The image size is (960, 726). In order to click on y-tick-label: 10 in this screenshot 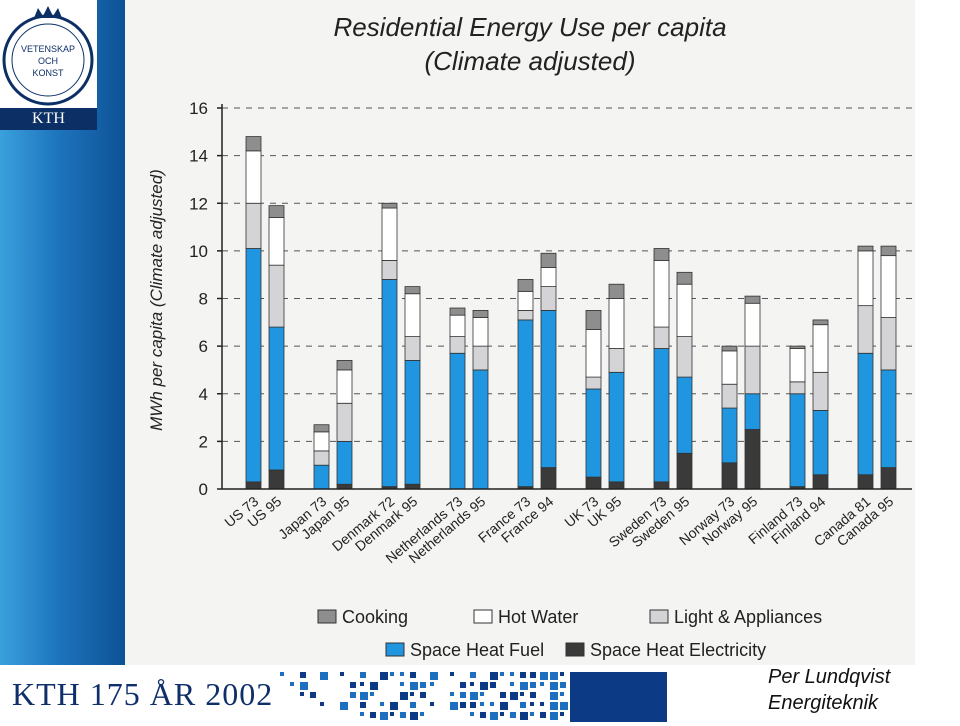, I will do `click(198, 251)`.